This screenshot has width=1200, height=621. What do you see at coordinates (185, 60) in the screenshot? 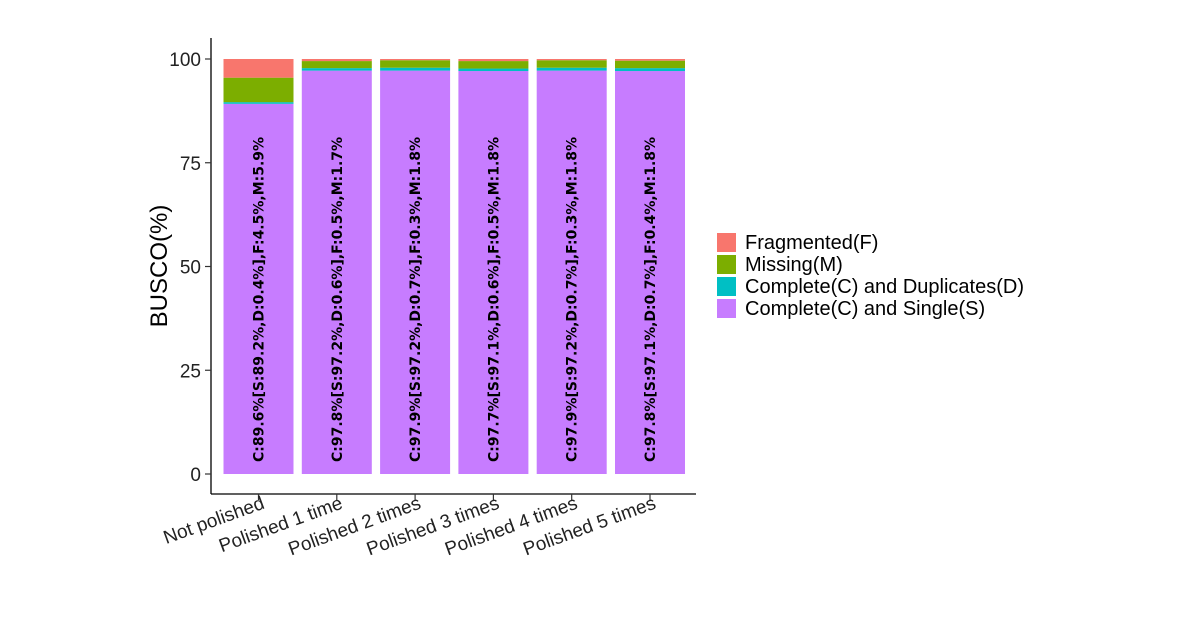
I see `y-tick-label: 100` at bounding box center [185, 60].